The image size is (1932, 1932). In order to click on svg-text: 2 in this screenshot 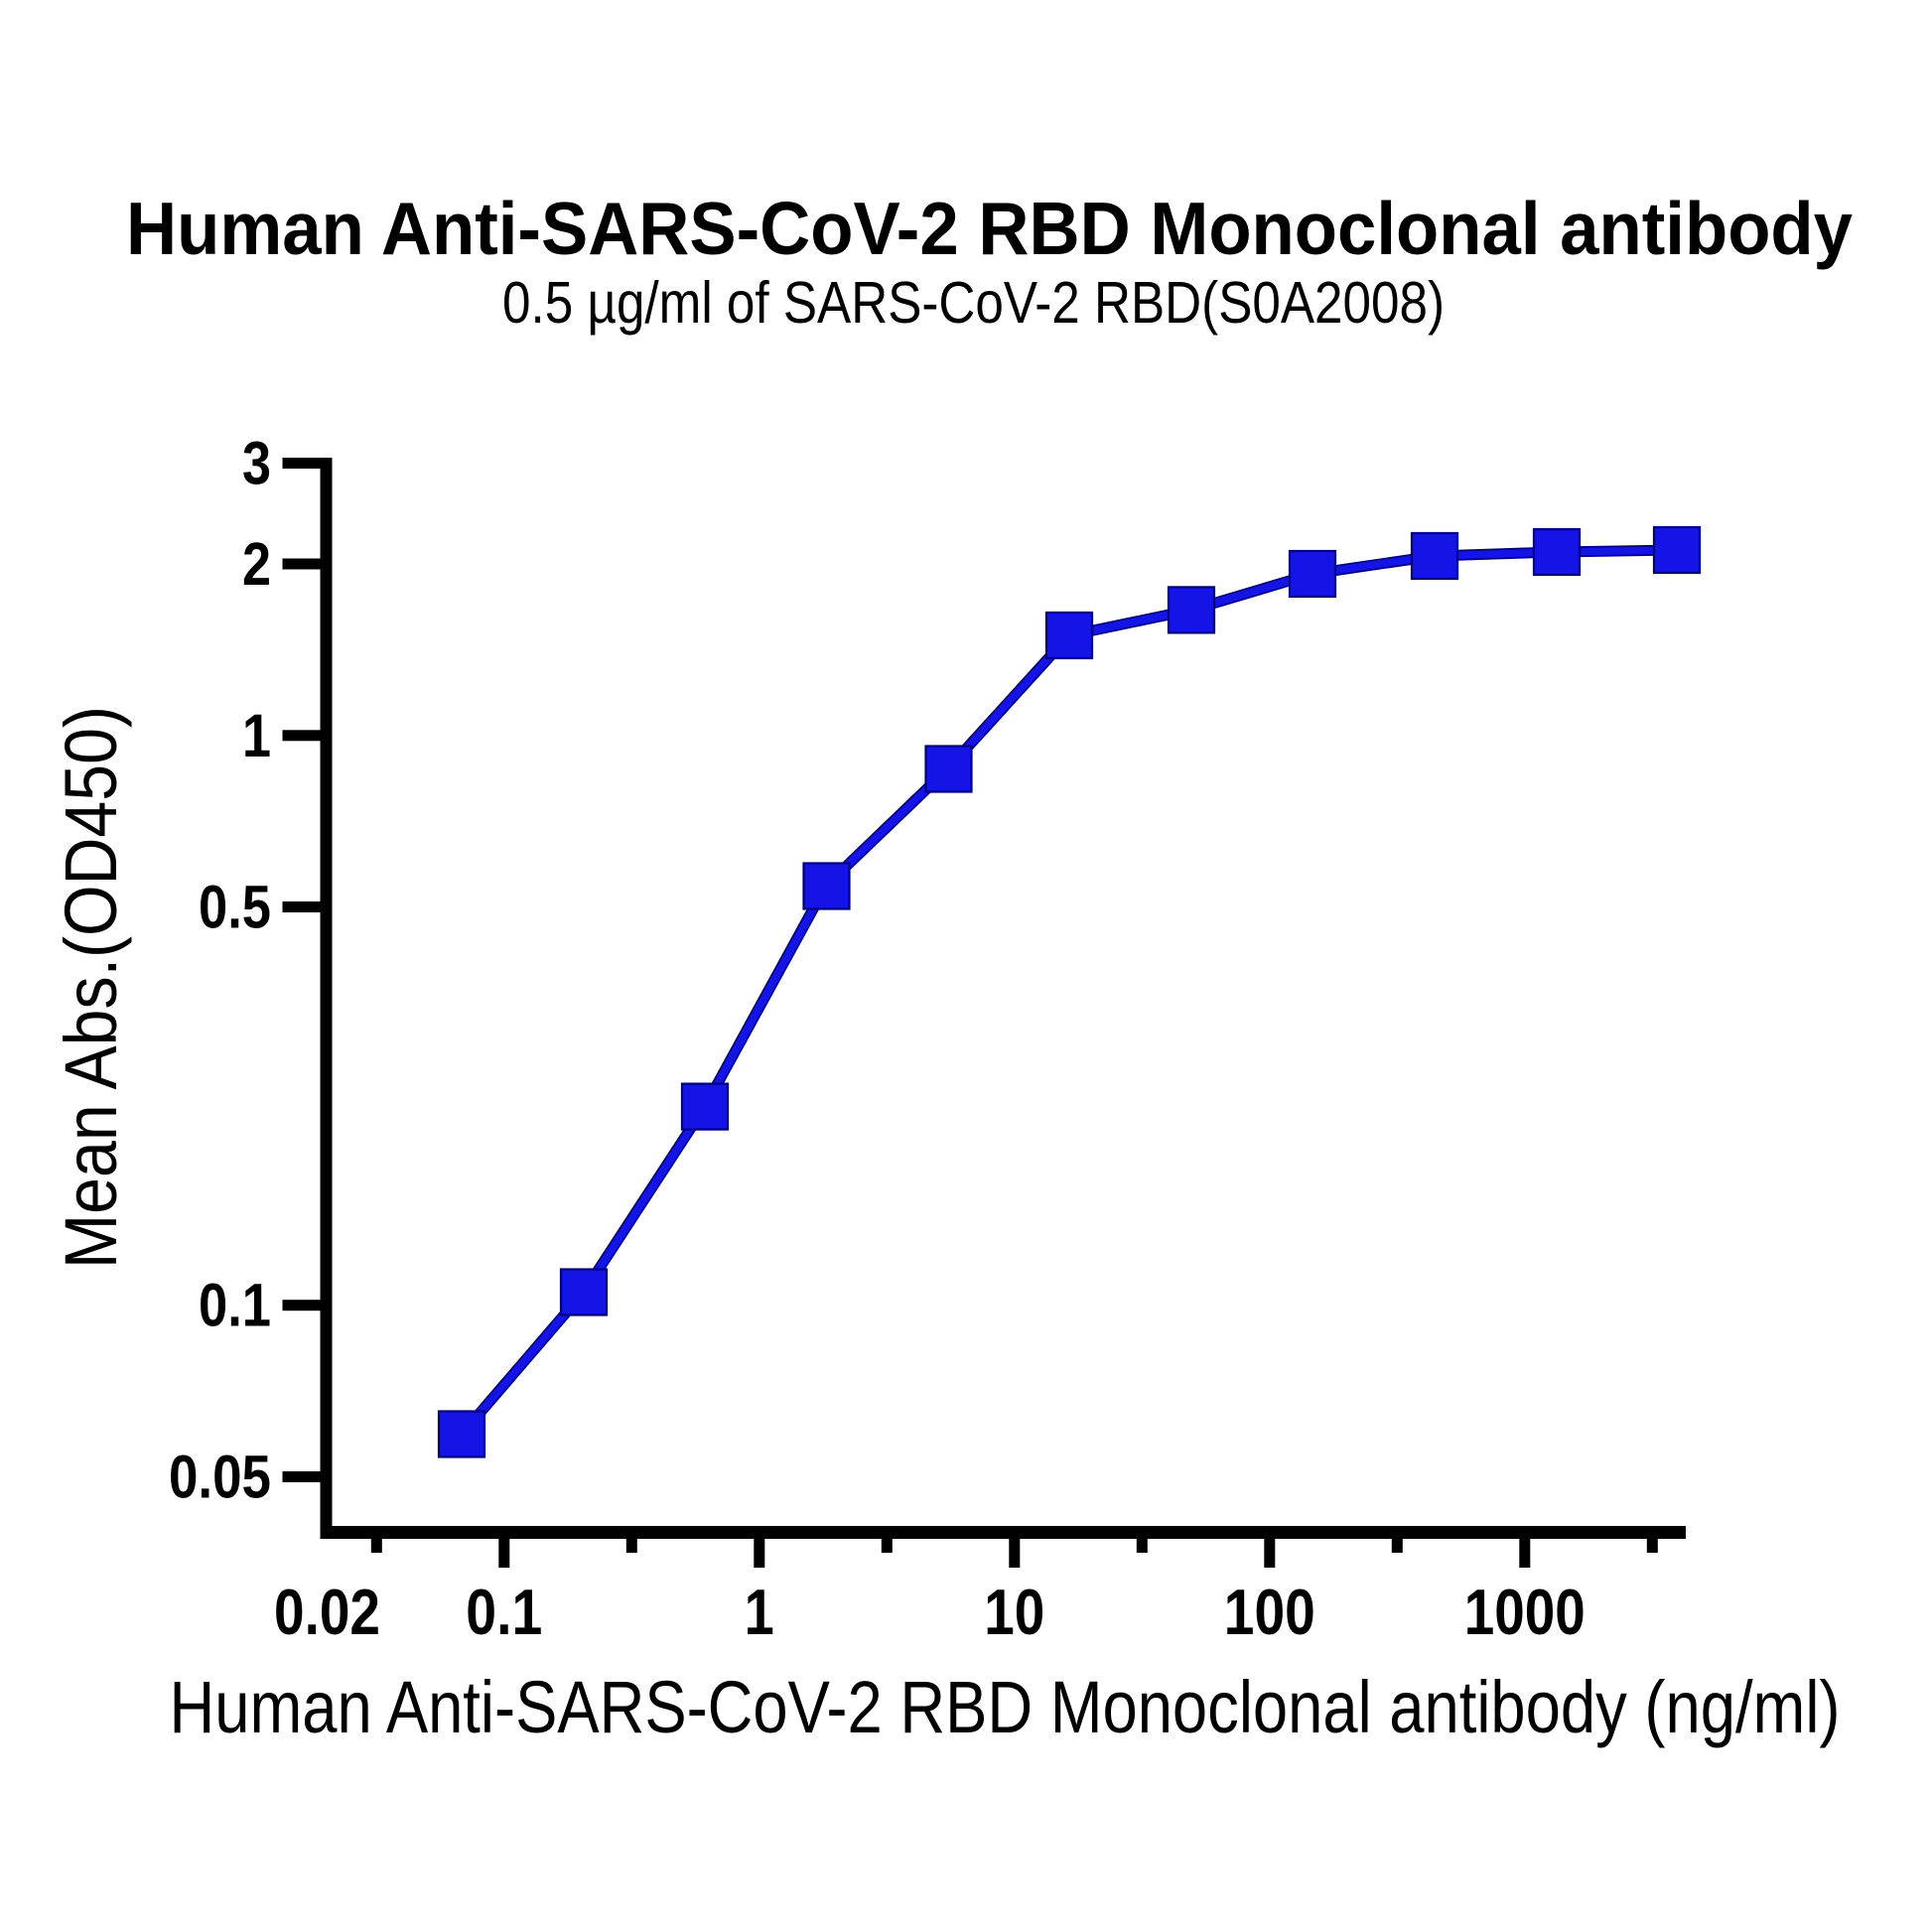, I will do `click(257, 564)`.